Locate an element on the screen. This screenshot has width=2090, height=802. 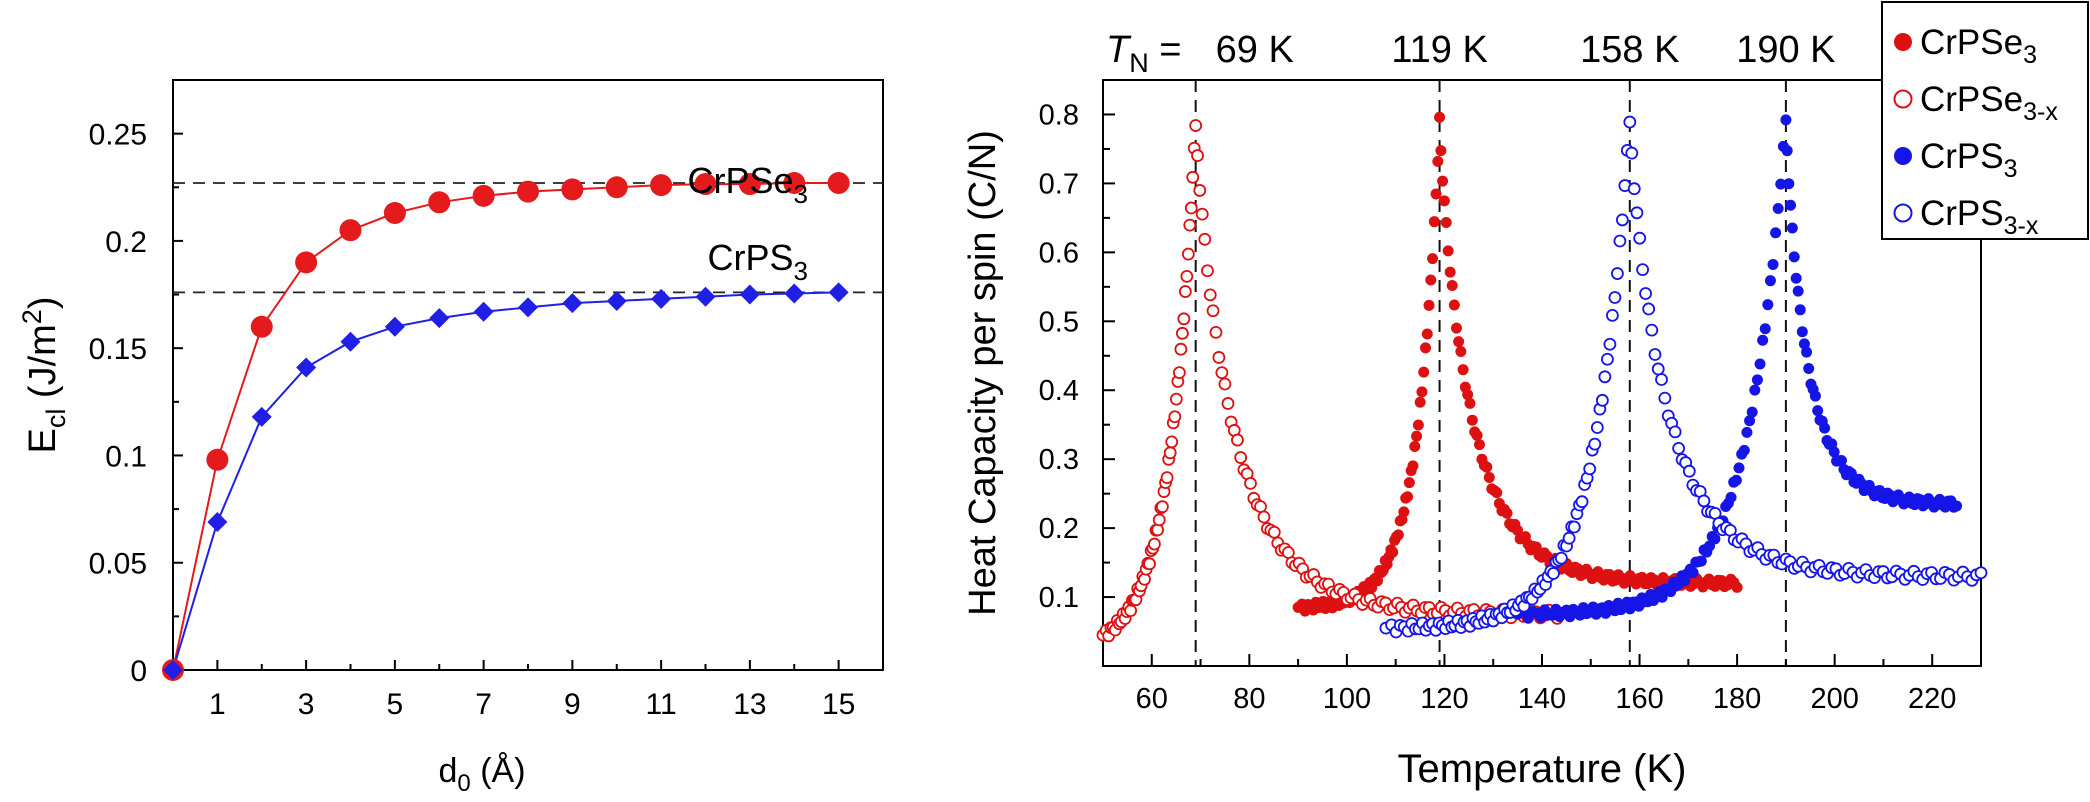
right-y-tick-label: 0.7 is located at coordinates (1059, 184).